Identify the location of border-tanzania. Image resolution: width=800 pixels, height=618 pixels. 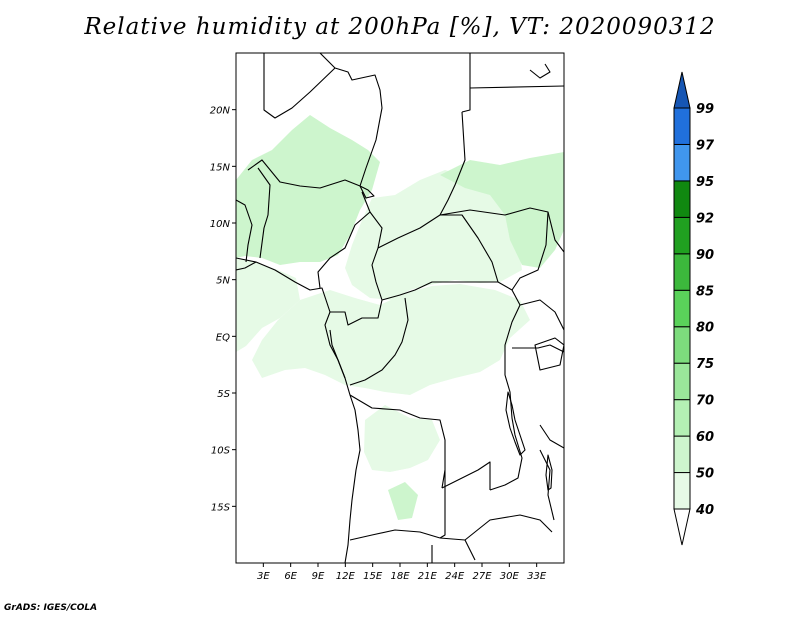
(551, 436).